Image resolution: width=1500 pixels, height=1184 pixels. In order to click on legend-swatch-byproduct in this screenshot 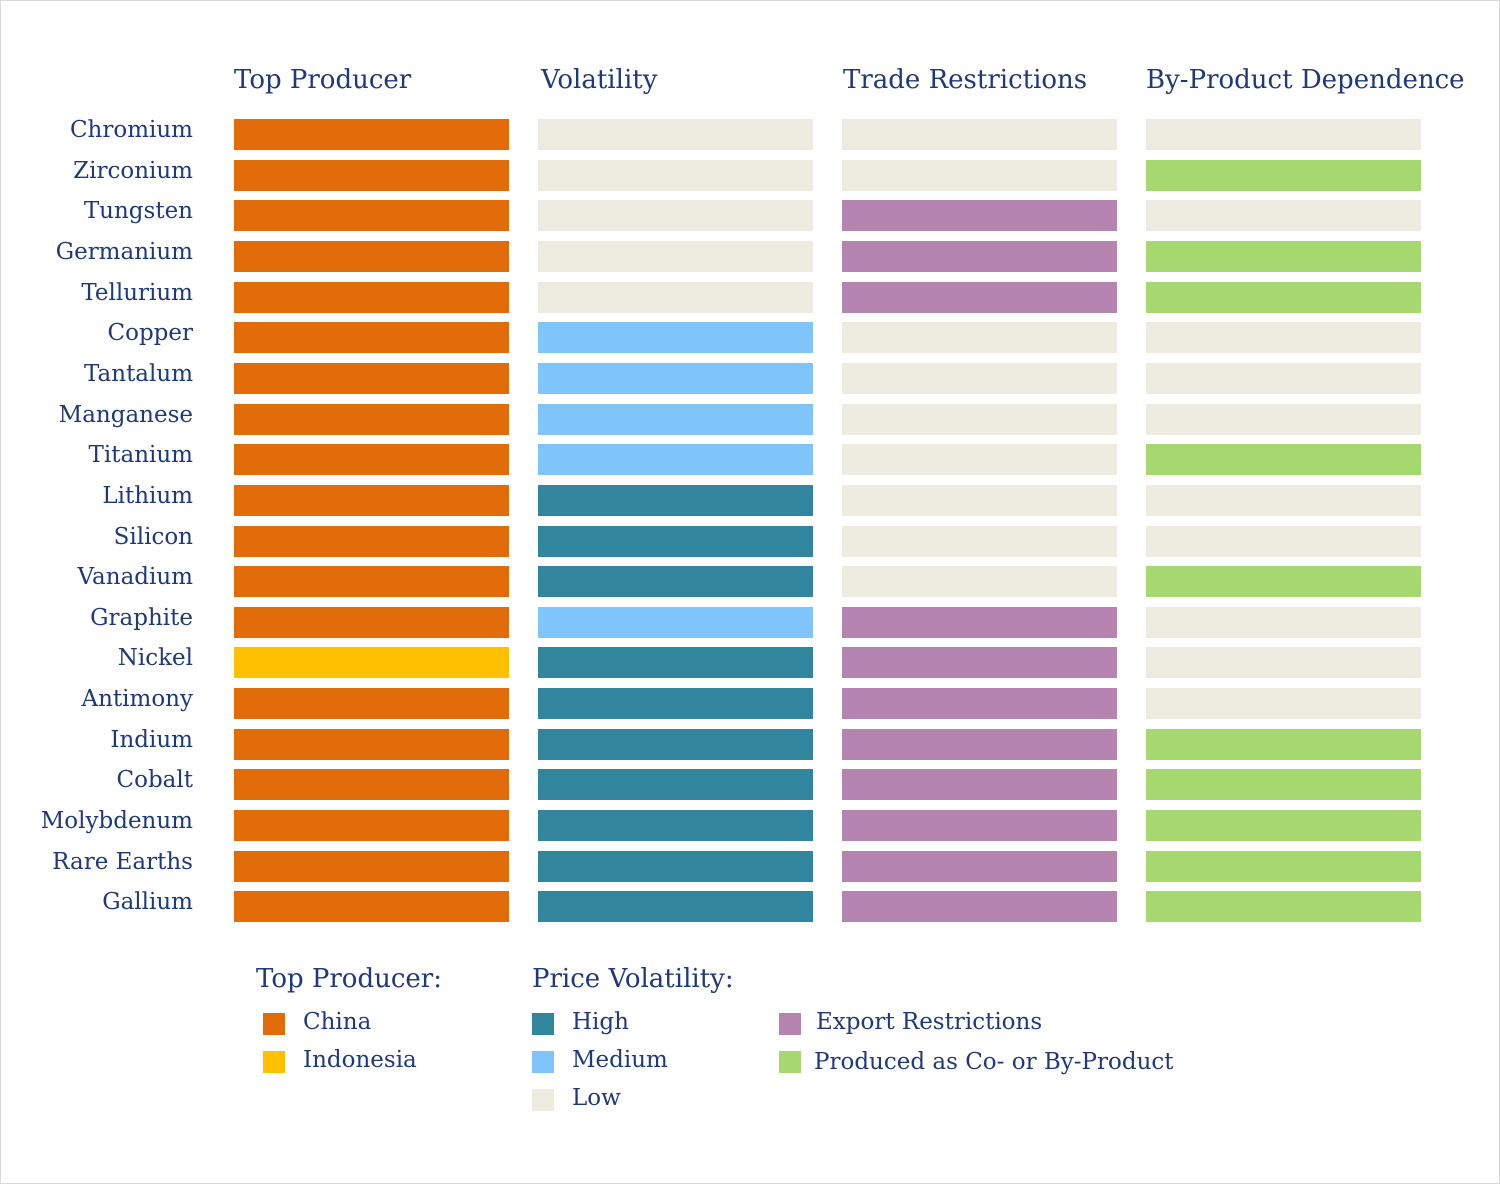, I will do `click(790, 1062)`.